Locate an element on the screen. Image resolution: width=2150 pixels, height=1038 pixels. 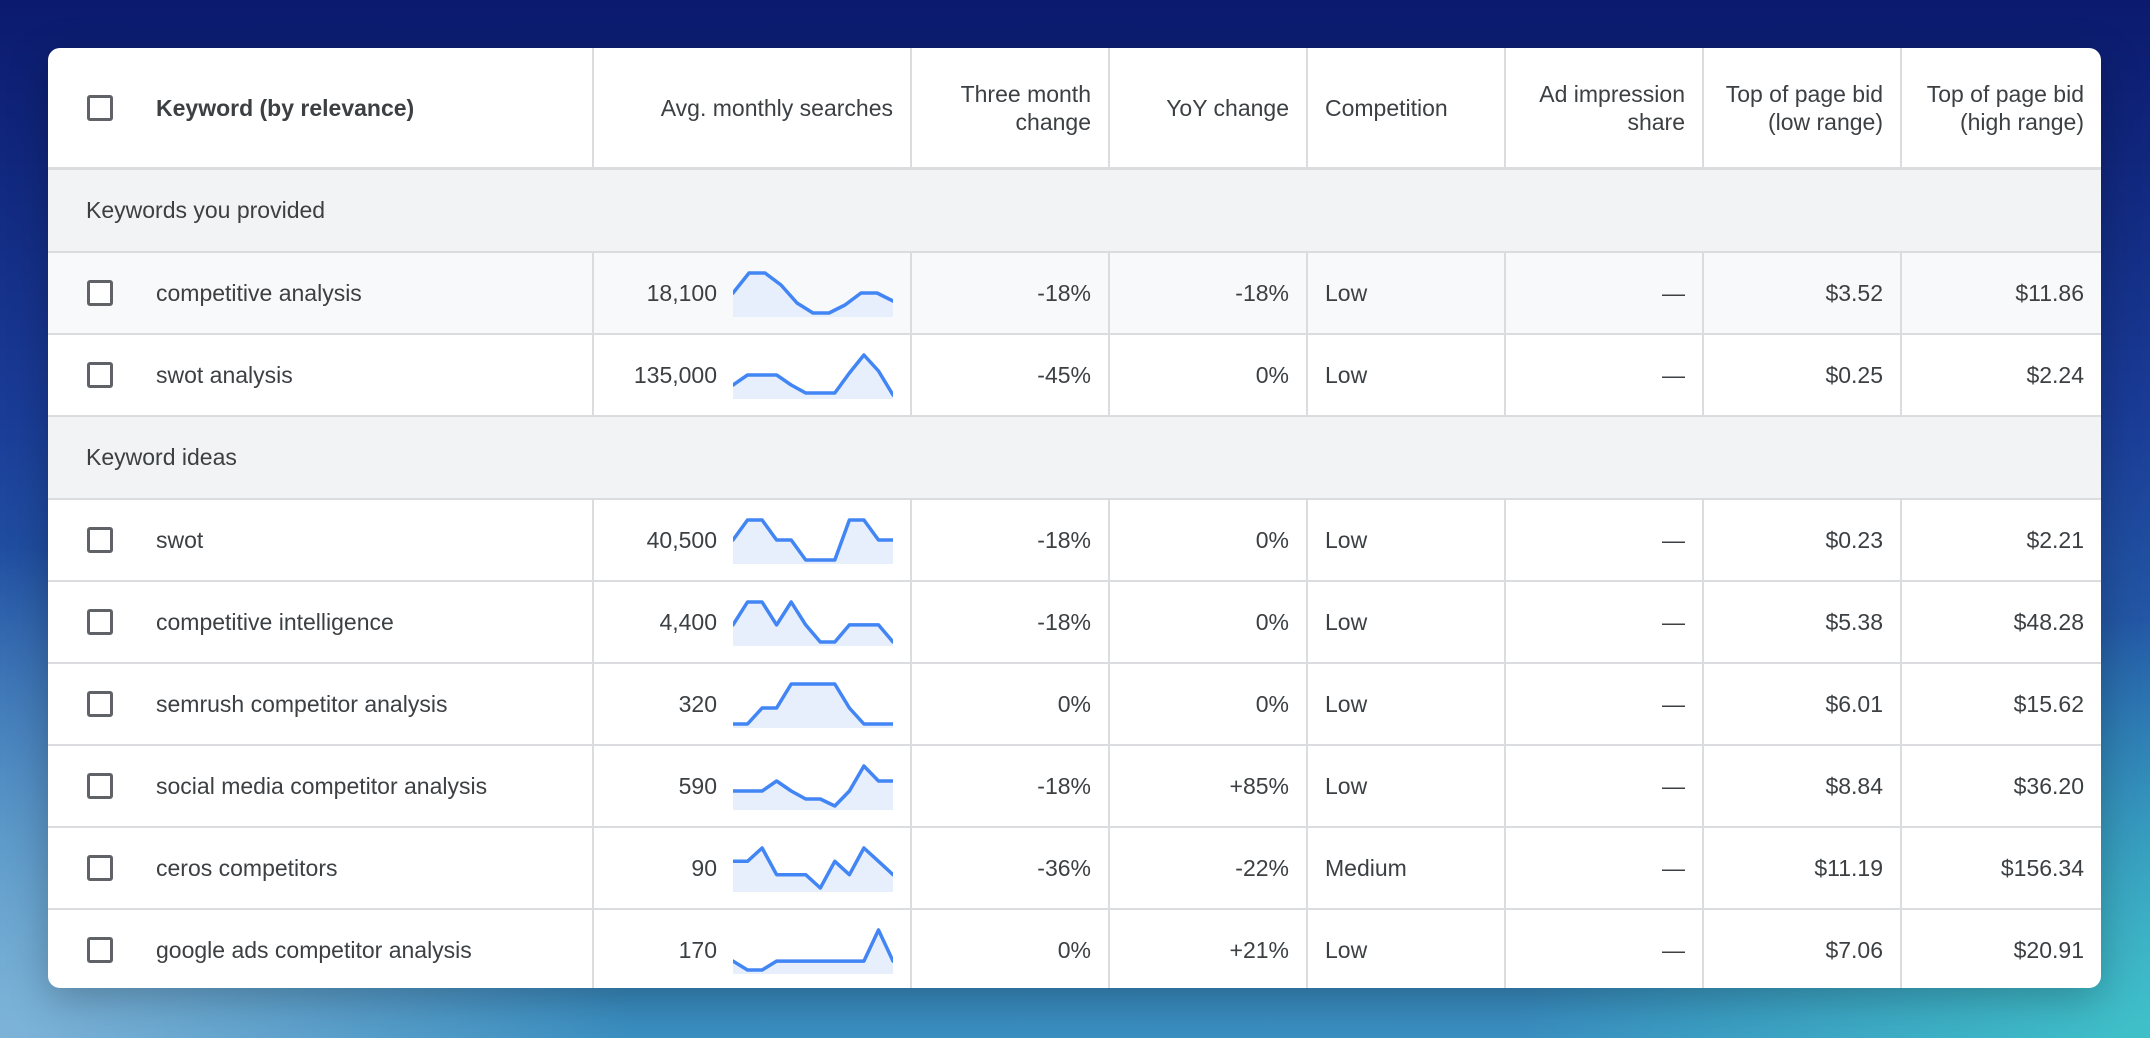
keyword-cell: ceros competitors is located at coordinates (320, 868).